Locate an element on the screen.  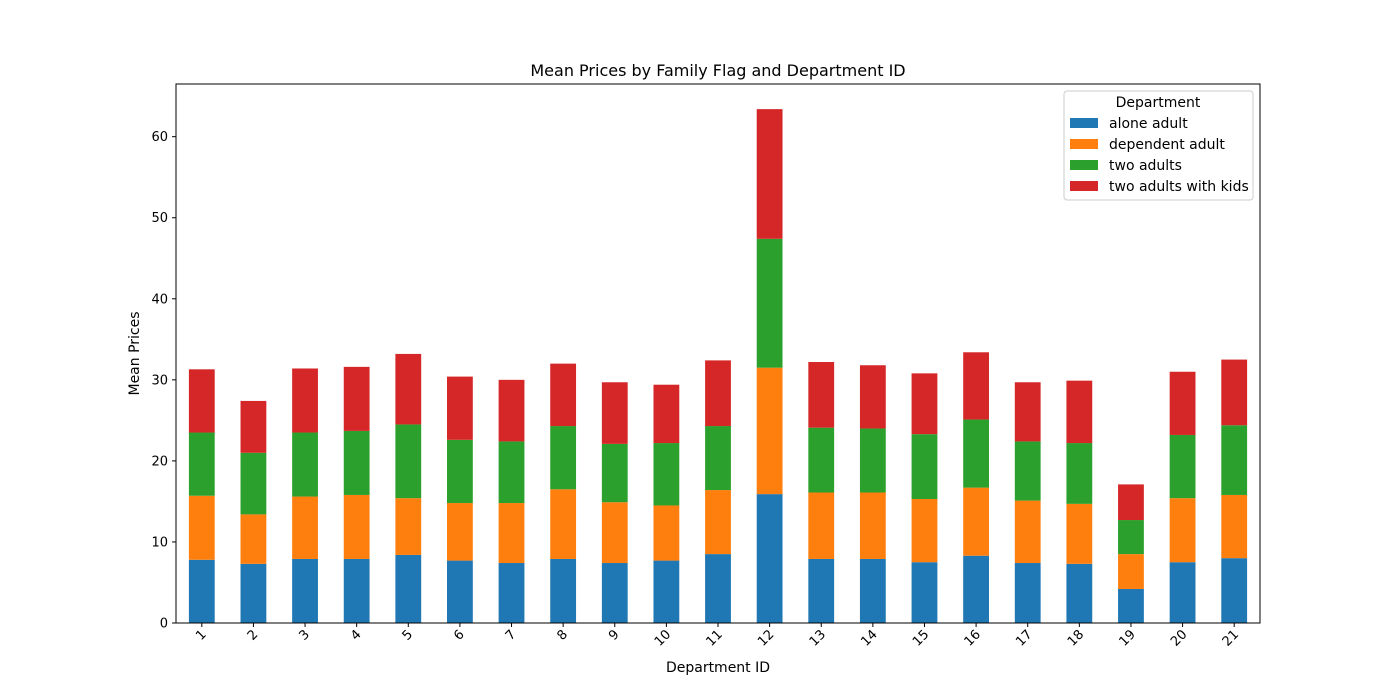
x-tick-label: 8 is located at coordinates (563, 635).